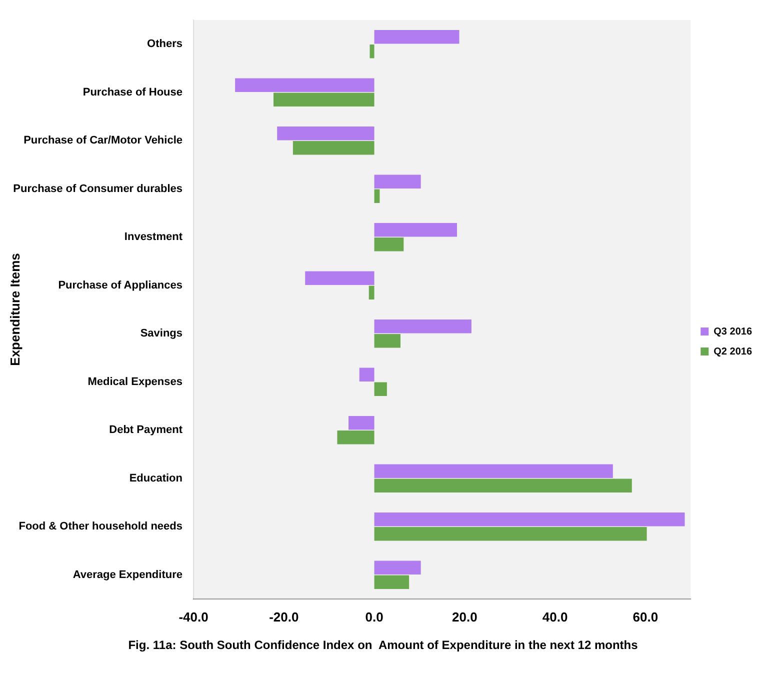 Image resolution: width=772 pixels, height=673 pixels. What do you see at coordinates (374, 616) in the screenshot?
I see `x-tick-label: 0.0` at bounding box center [374, 616].